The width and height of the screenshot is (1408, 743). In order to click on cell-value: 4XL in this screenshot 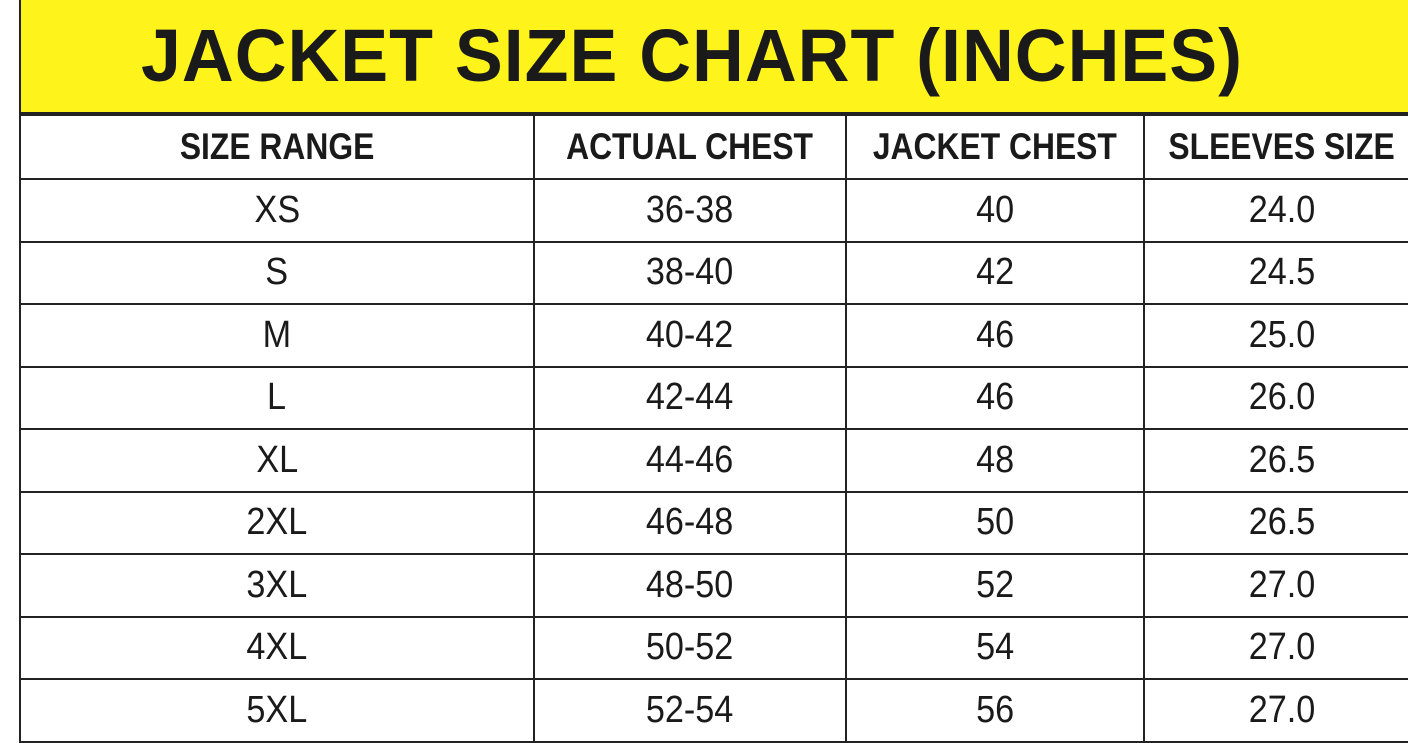, I will do `click(277, 647)`.